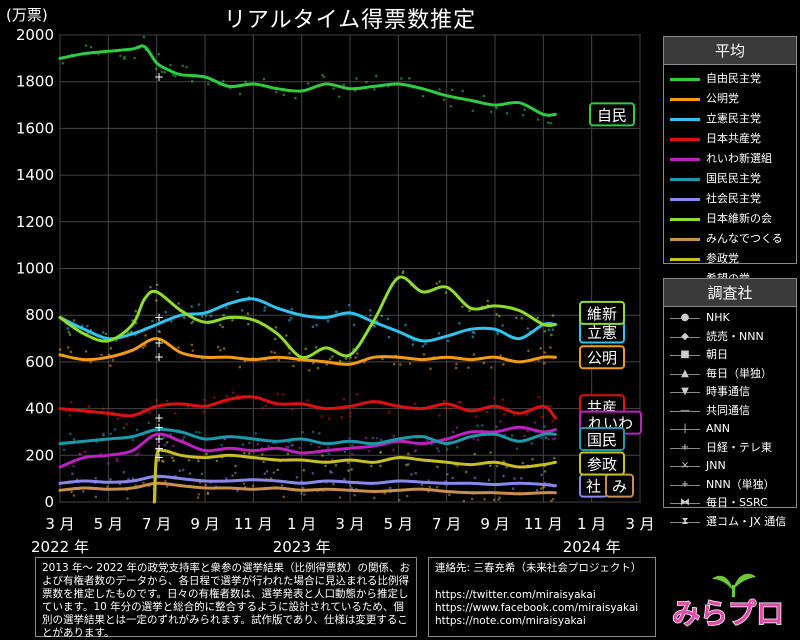 This screenshot has width=800, height=640. I want to click on contact-link-twitter: https://twitter.com/miraisyakai, so click(515, 595).